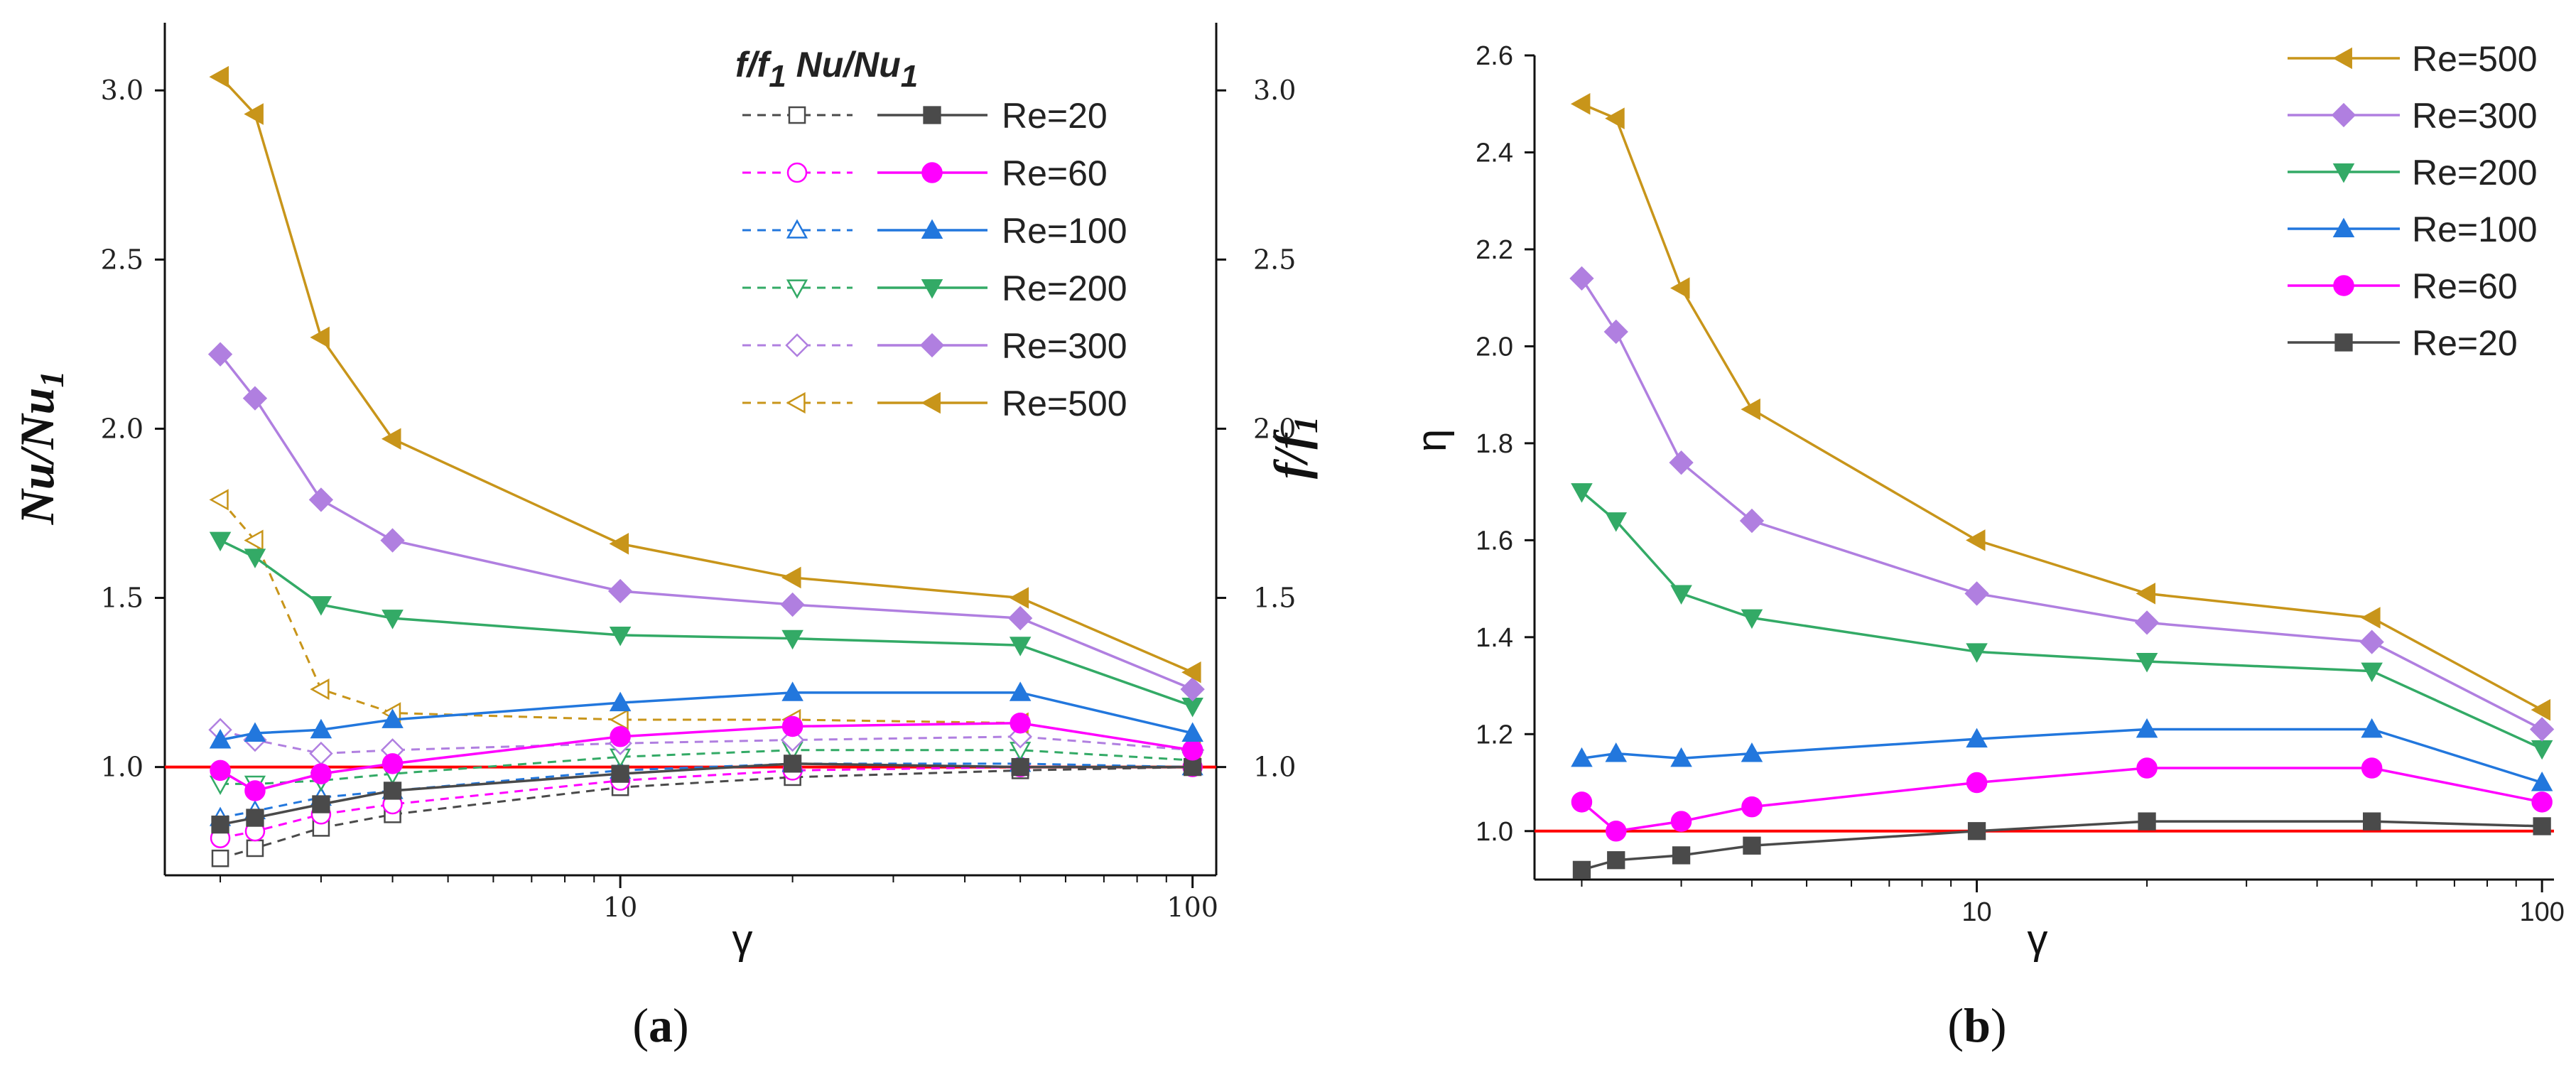  What do you see at coordinates (2413, 201) in the screenshot?
I see `panel-b-legend: Re=500 Re=300 Re=200 Re=100 Re=60 Re=20` at bounding box center [2413, 201].